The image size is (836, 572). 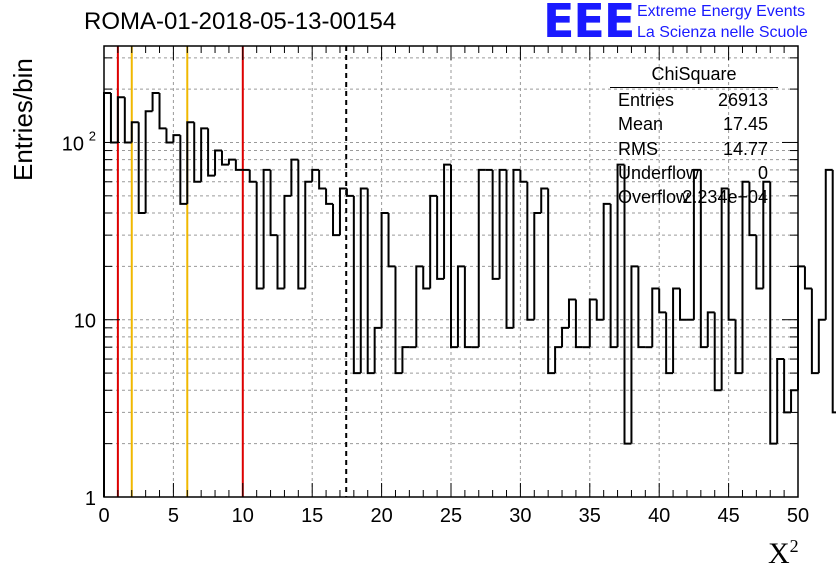 What do you see at coordinates (173, 516) in the screenshot?
I see `x-tick-label: 5` at bounding box center [173, 516].